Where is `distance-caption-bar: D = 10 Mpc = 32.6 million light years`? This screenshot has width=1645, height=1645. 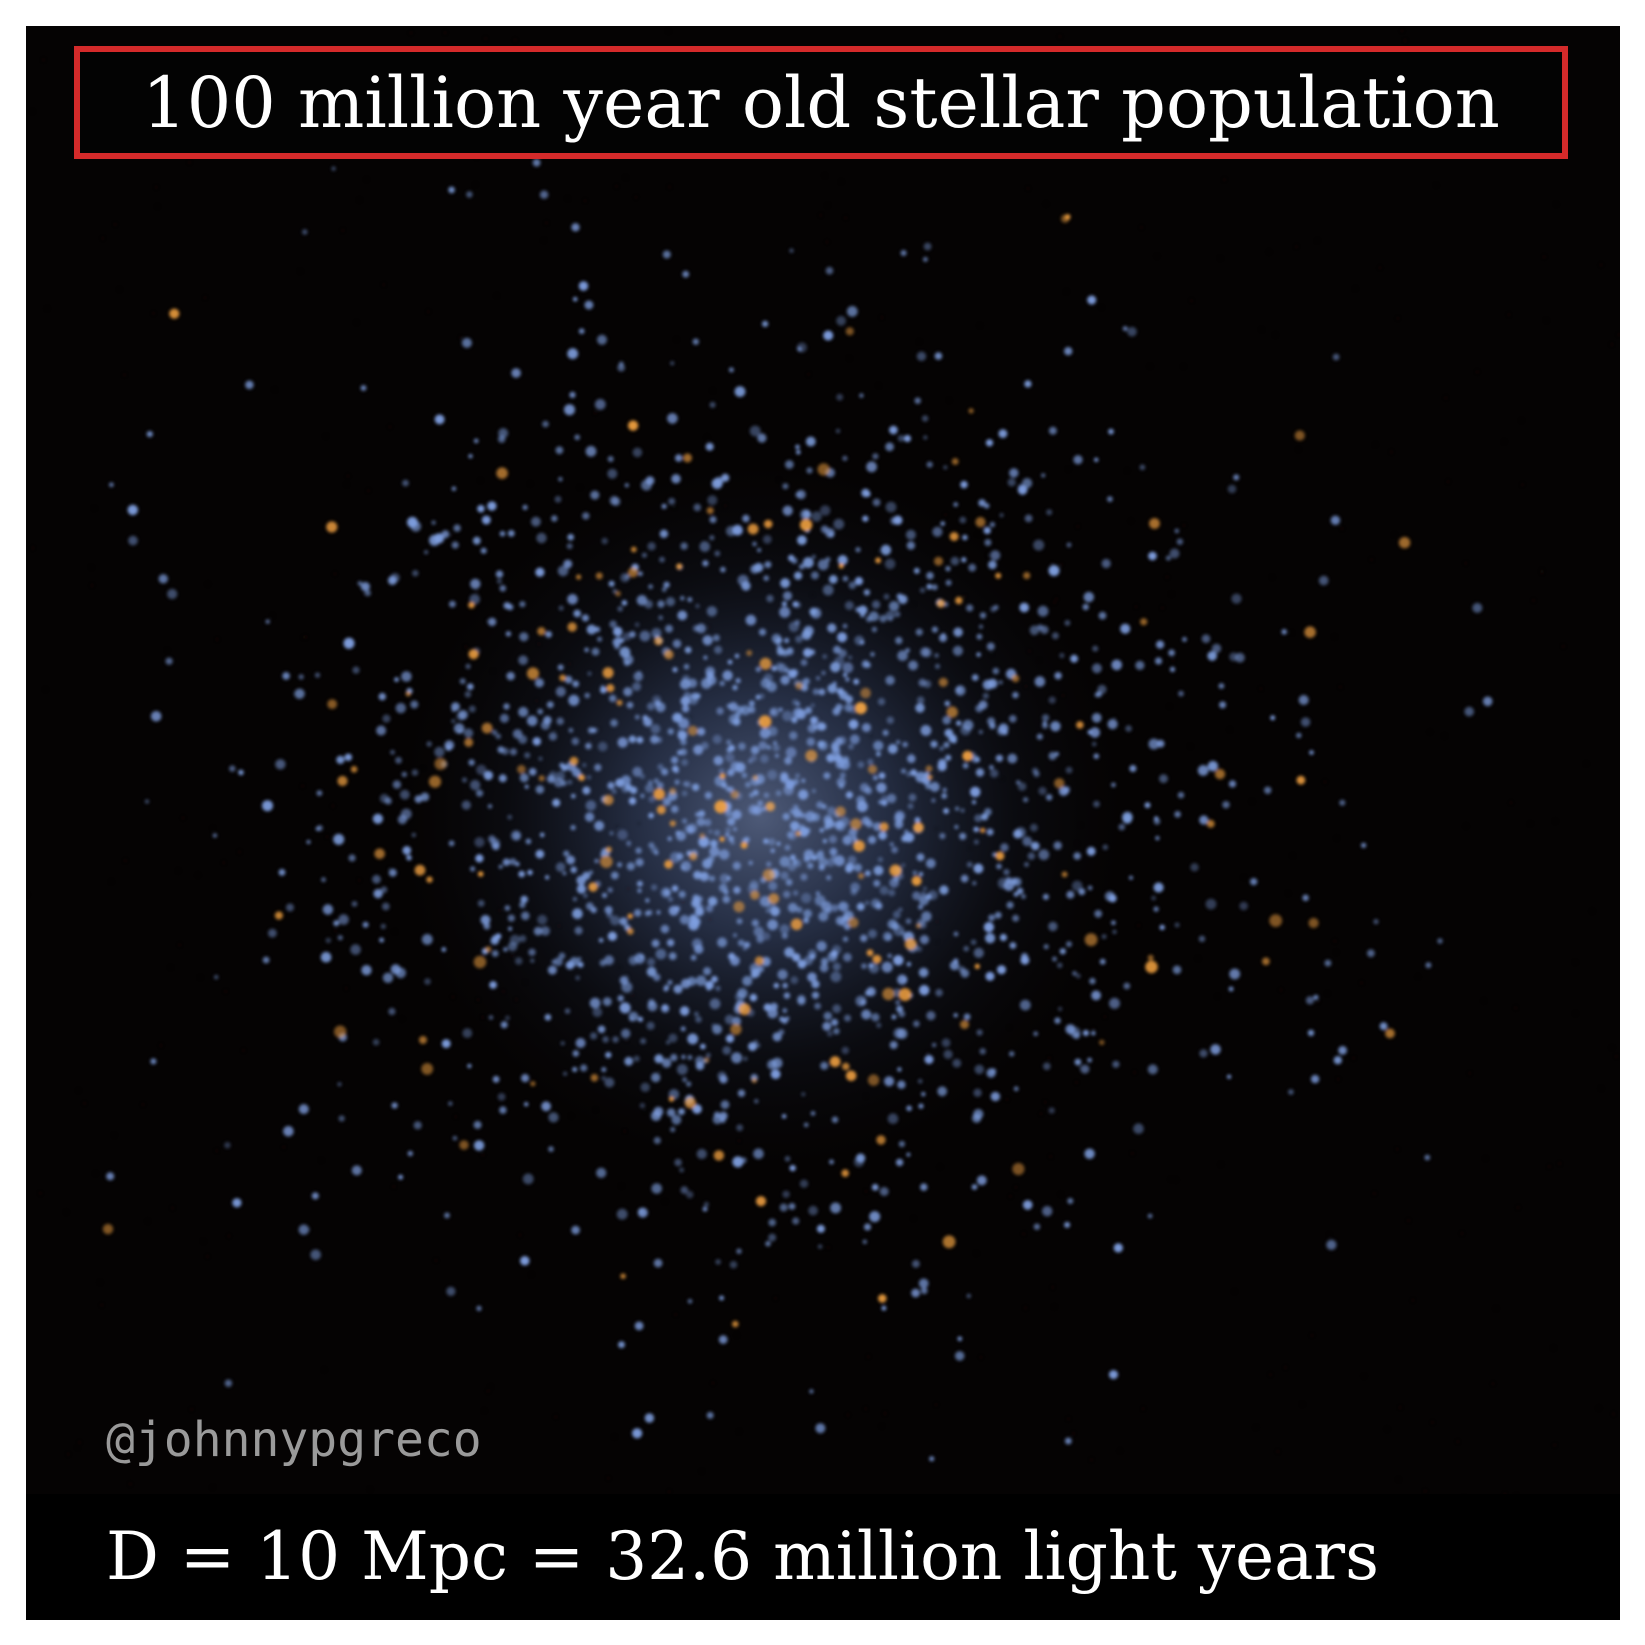 distance-caption-bar: D = 10 Mpc = 32.6 million light years is located at coordinates (823, 1557).